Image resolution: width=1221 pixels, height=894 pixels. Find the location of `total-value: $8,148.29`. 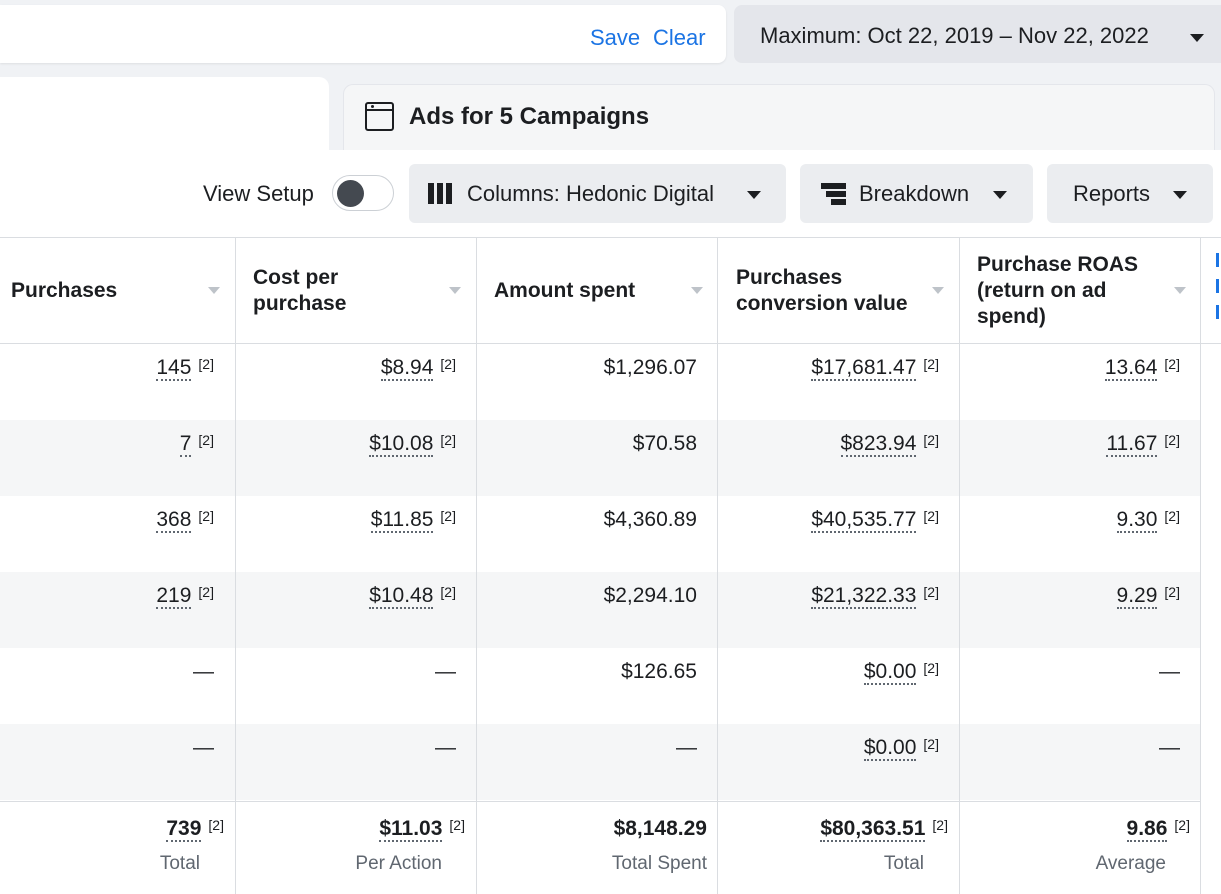

total-value: $8,148.29 is located at coordinates (660, 828).